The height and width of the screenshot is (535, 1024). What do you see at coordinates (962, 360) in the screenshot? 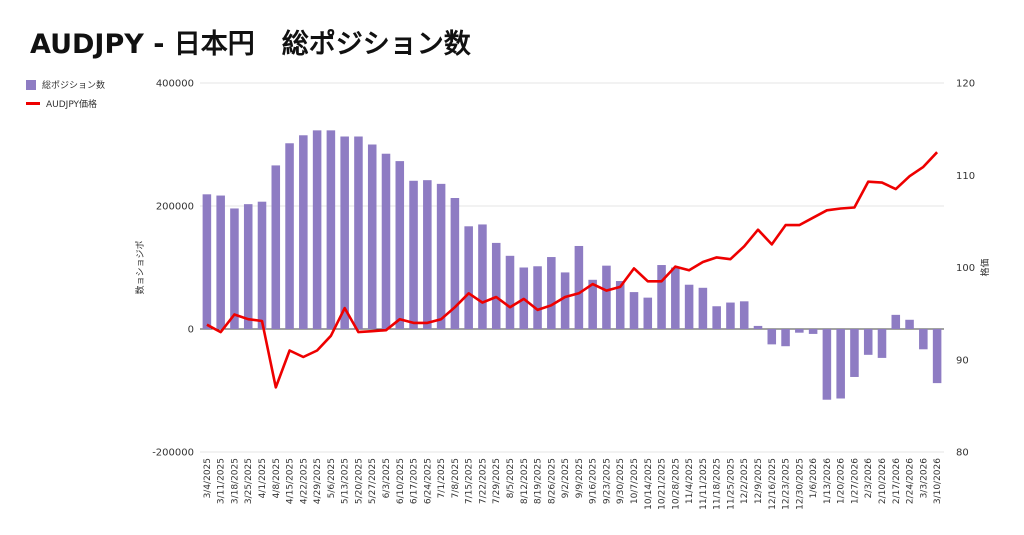
I see `y-right-tick-label: 90` at bounding box center [962, 360].